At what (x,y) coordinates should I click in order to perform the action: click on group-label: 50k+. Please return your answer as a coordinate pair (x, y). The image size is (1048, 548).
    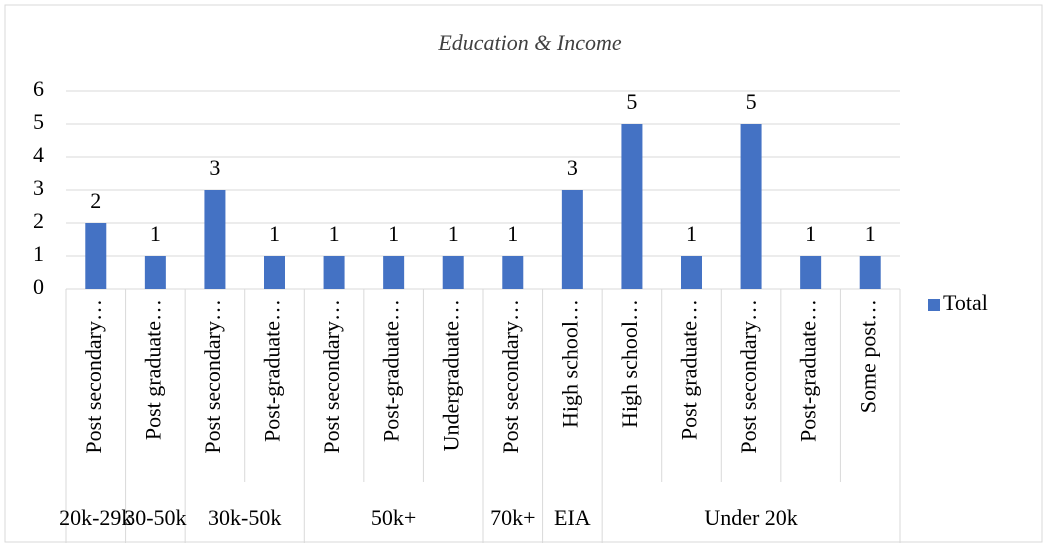
    Looking at the image, I should click on (393, 517).